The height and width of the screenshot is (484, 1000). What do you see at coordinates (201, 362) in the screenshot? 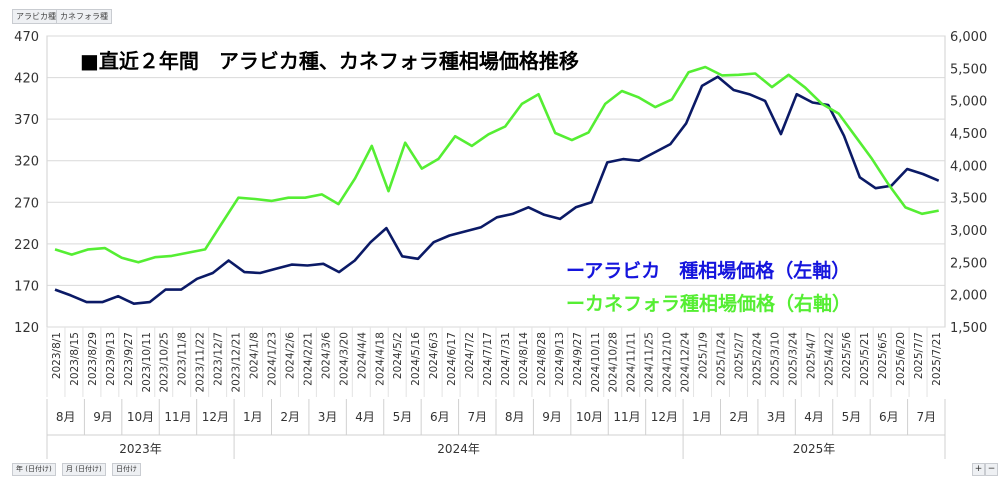
I see `x-tick-label: 2023/11/22` at bounding box center [201, 362].